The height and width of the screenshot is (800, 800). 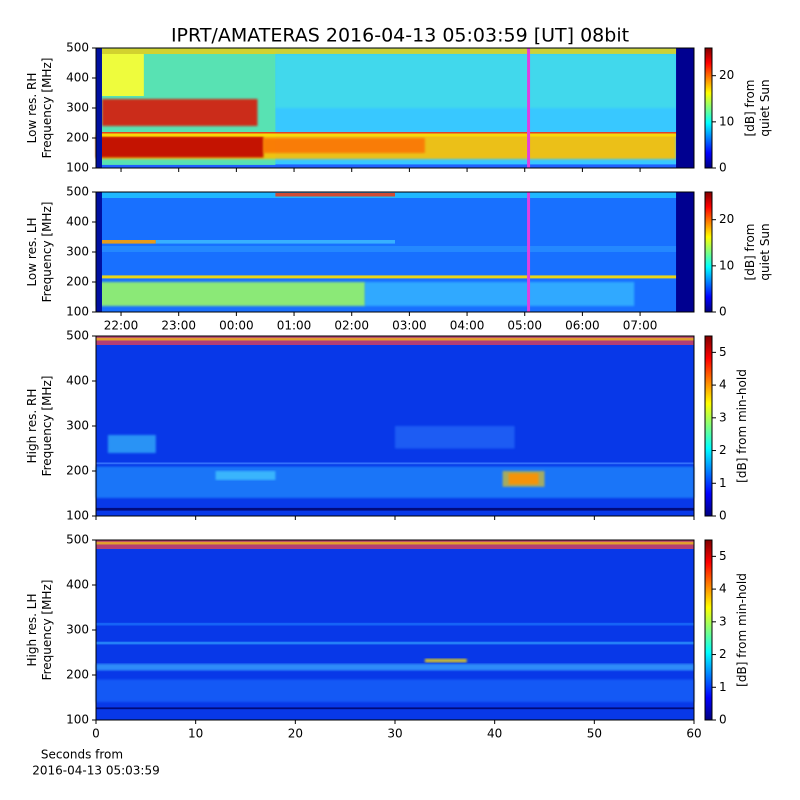 What do you see at coordinates (77, 675) in the screenshot?
I see `y-tick-label: 200` at bounding box center [77, 675].